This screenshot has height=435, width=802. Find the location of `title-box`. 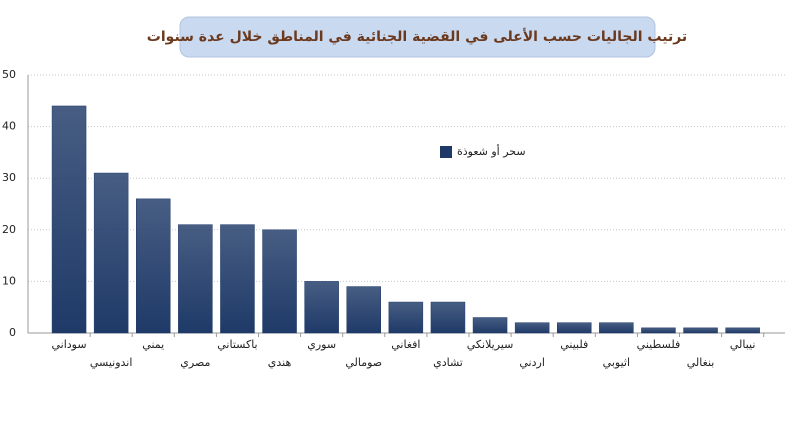

title-box is located at coordinates (417, 37).